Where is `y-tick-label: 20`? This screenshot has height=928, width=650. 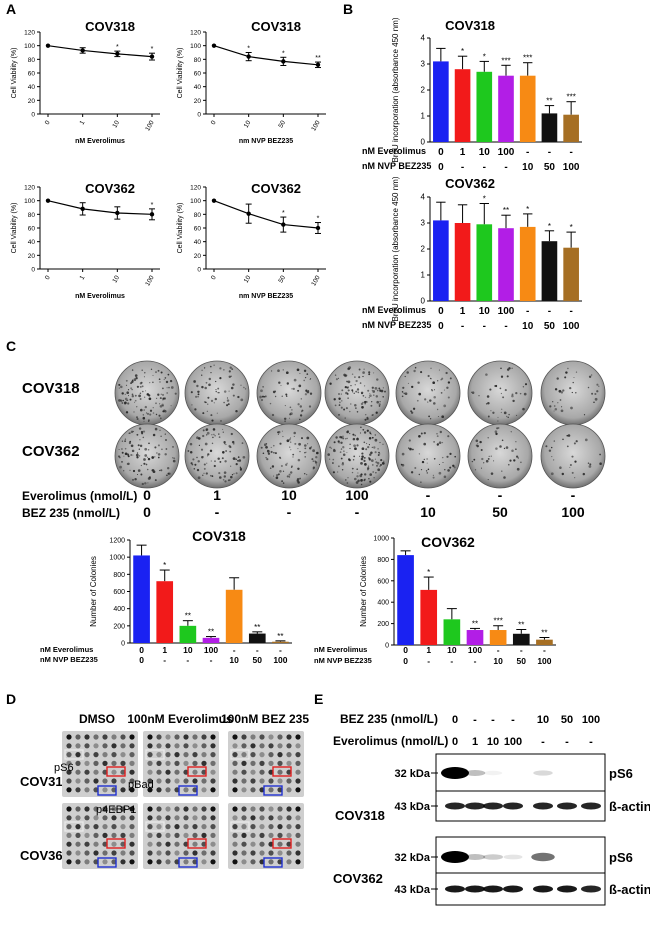
y-tick-label: 20 is located at coordinates (32, 101).